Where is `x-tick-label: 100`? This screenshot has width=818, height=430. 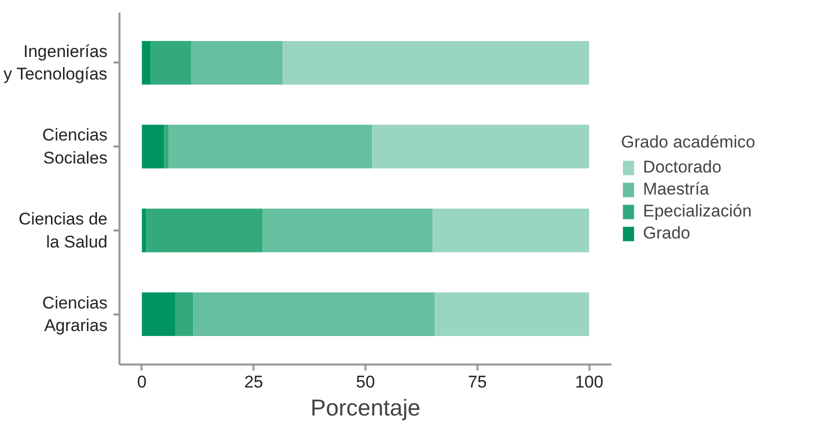
x-tick-label: 100 is located at coordinates (589, 382).